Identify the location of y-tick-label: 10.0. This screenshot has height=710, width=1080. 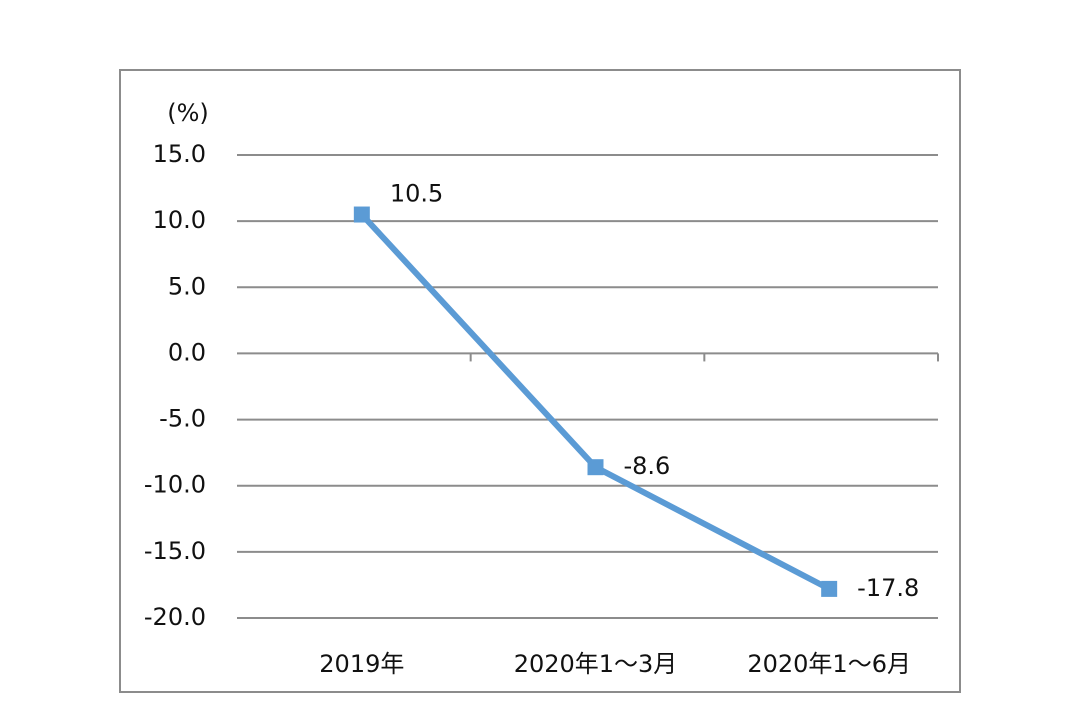
(179, 220).